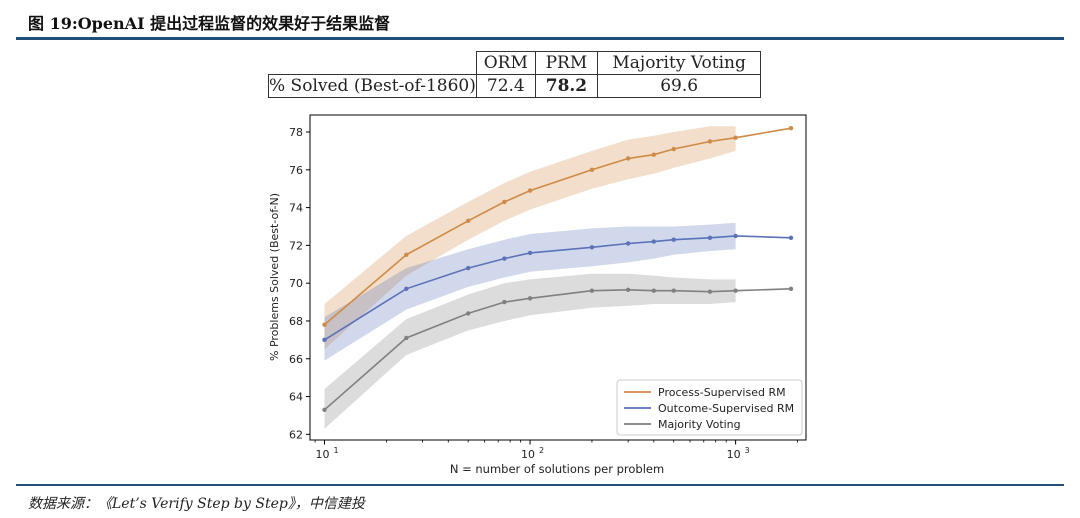 This screenshot has height=518, width=1080. What do you see at coordinates (557, 469) in the screenshot?
I see `x-axis-label: N = number of solutions per problem` at bounding box center [557, 469].